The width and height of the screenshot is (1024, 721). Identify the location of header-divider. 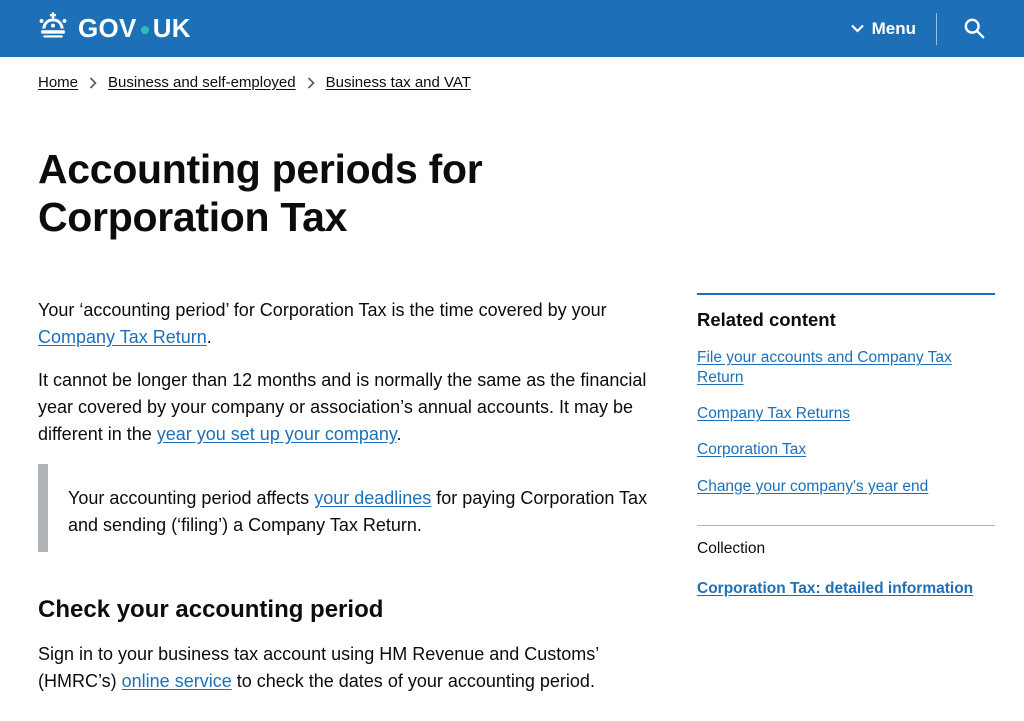
(936, 28).